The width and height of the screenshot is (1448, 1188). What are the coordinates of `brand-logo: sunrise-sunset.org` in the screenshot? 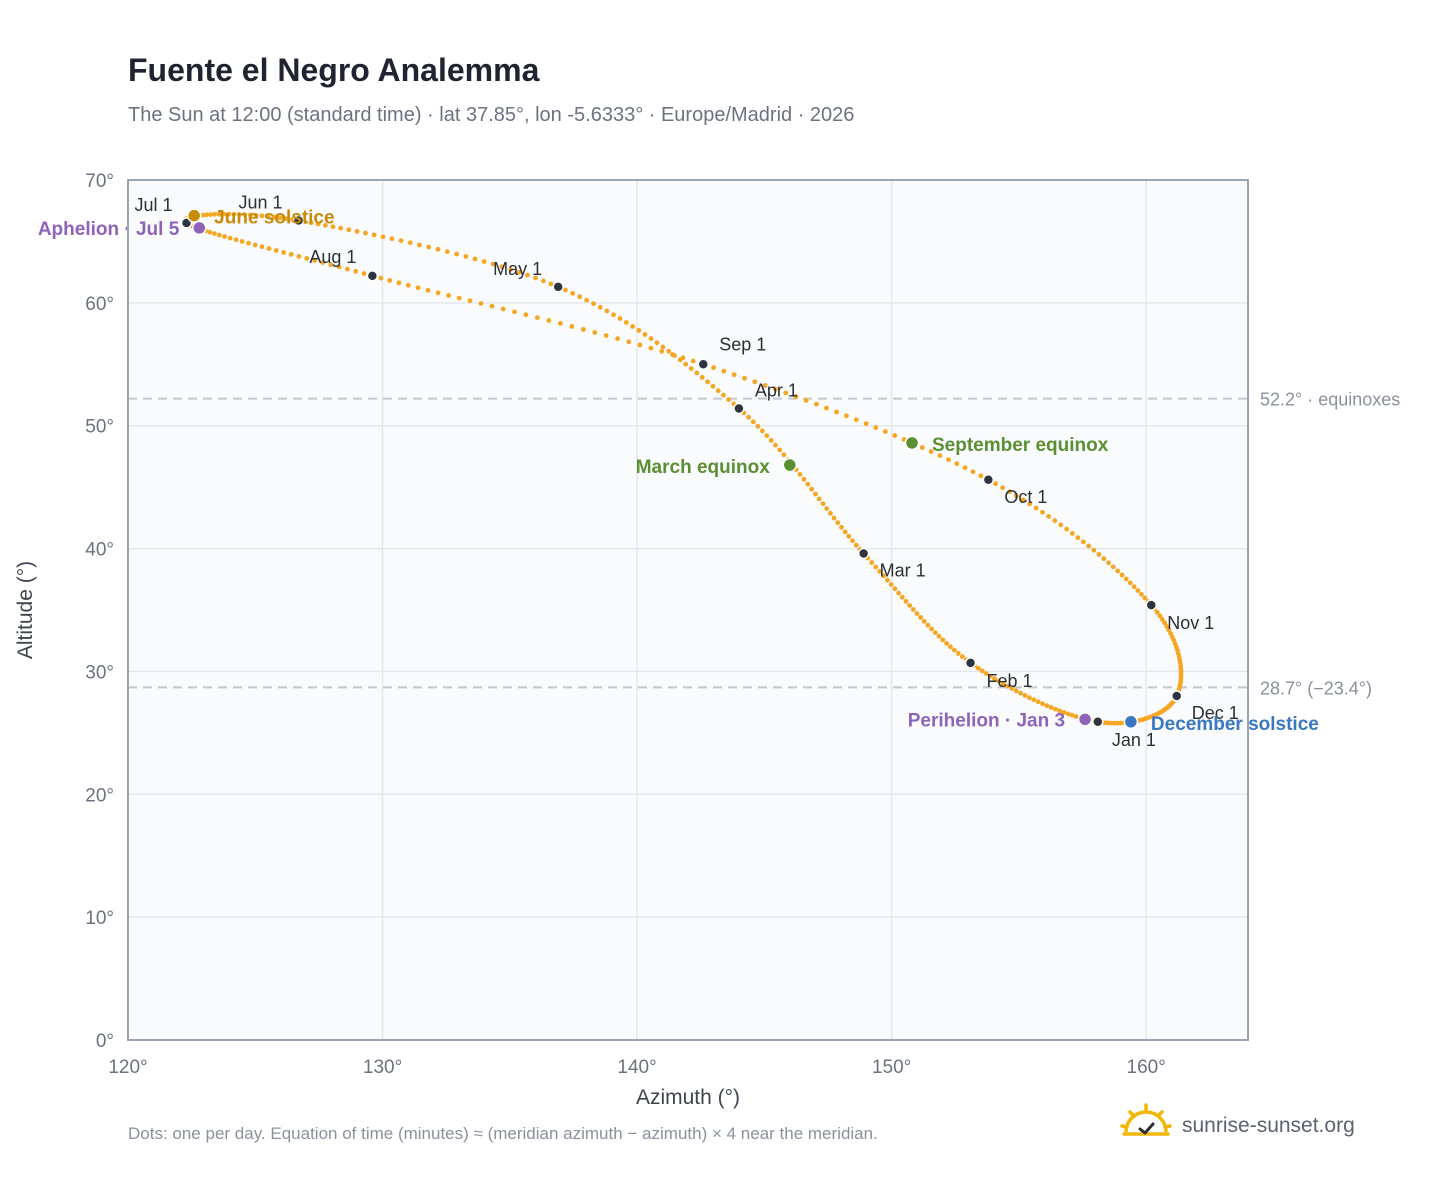 It's located at (1237, 1125).